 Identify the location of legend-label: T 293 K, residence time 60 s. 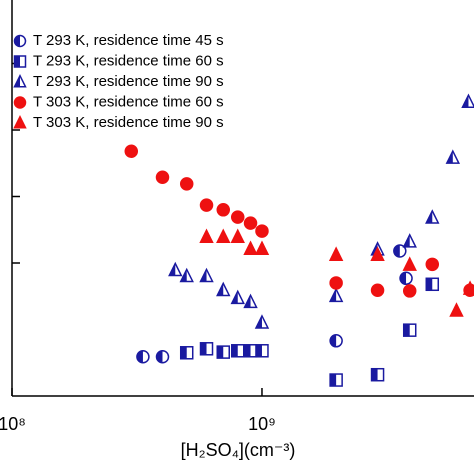
(128, 60).